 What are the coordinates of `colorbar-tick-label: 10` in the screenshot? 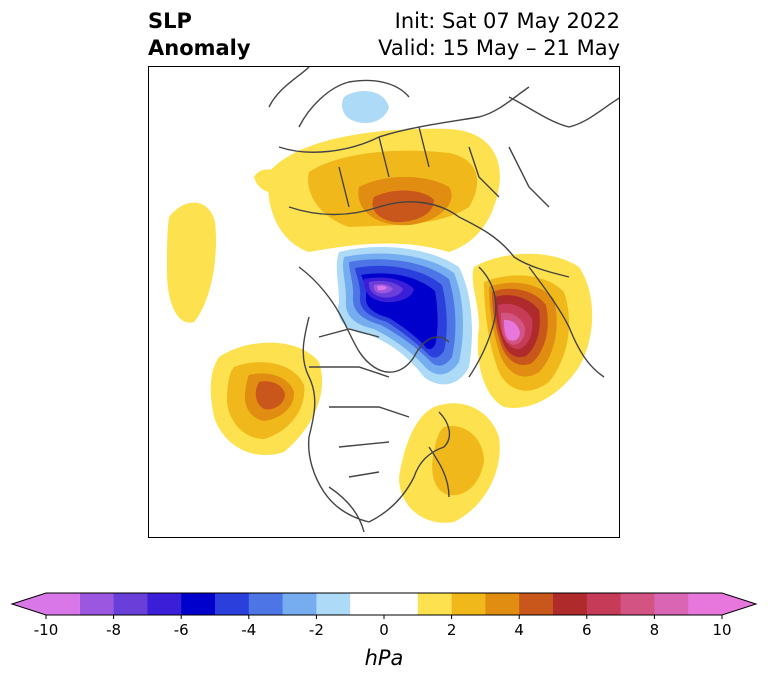 It's located at (721, 630).